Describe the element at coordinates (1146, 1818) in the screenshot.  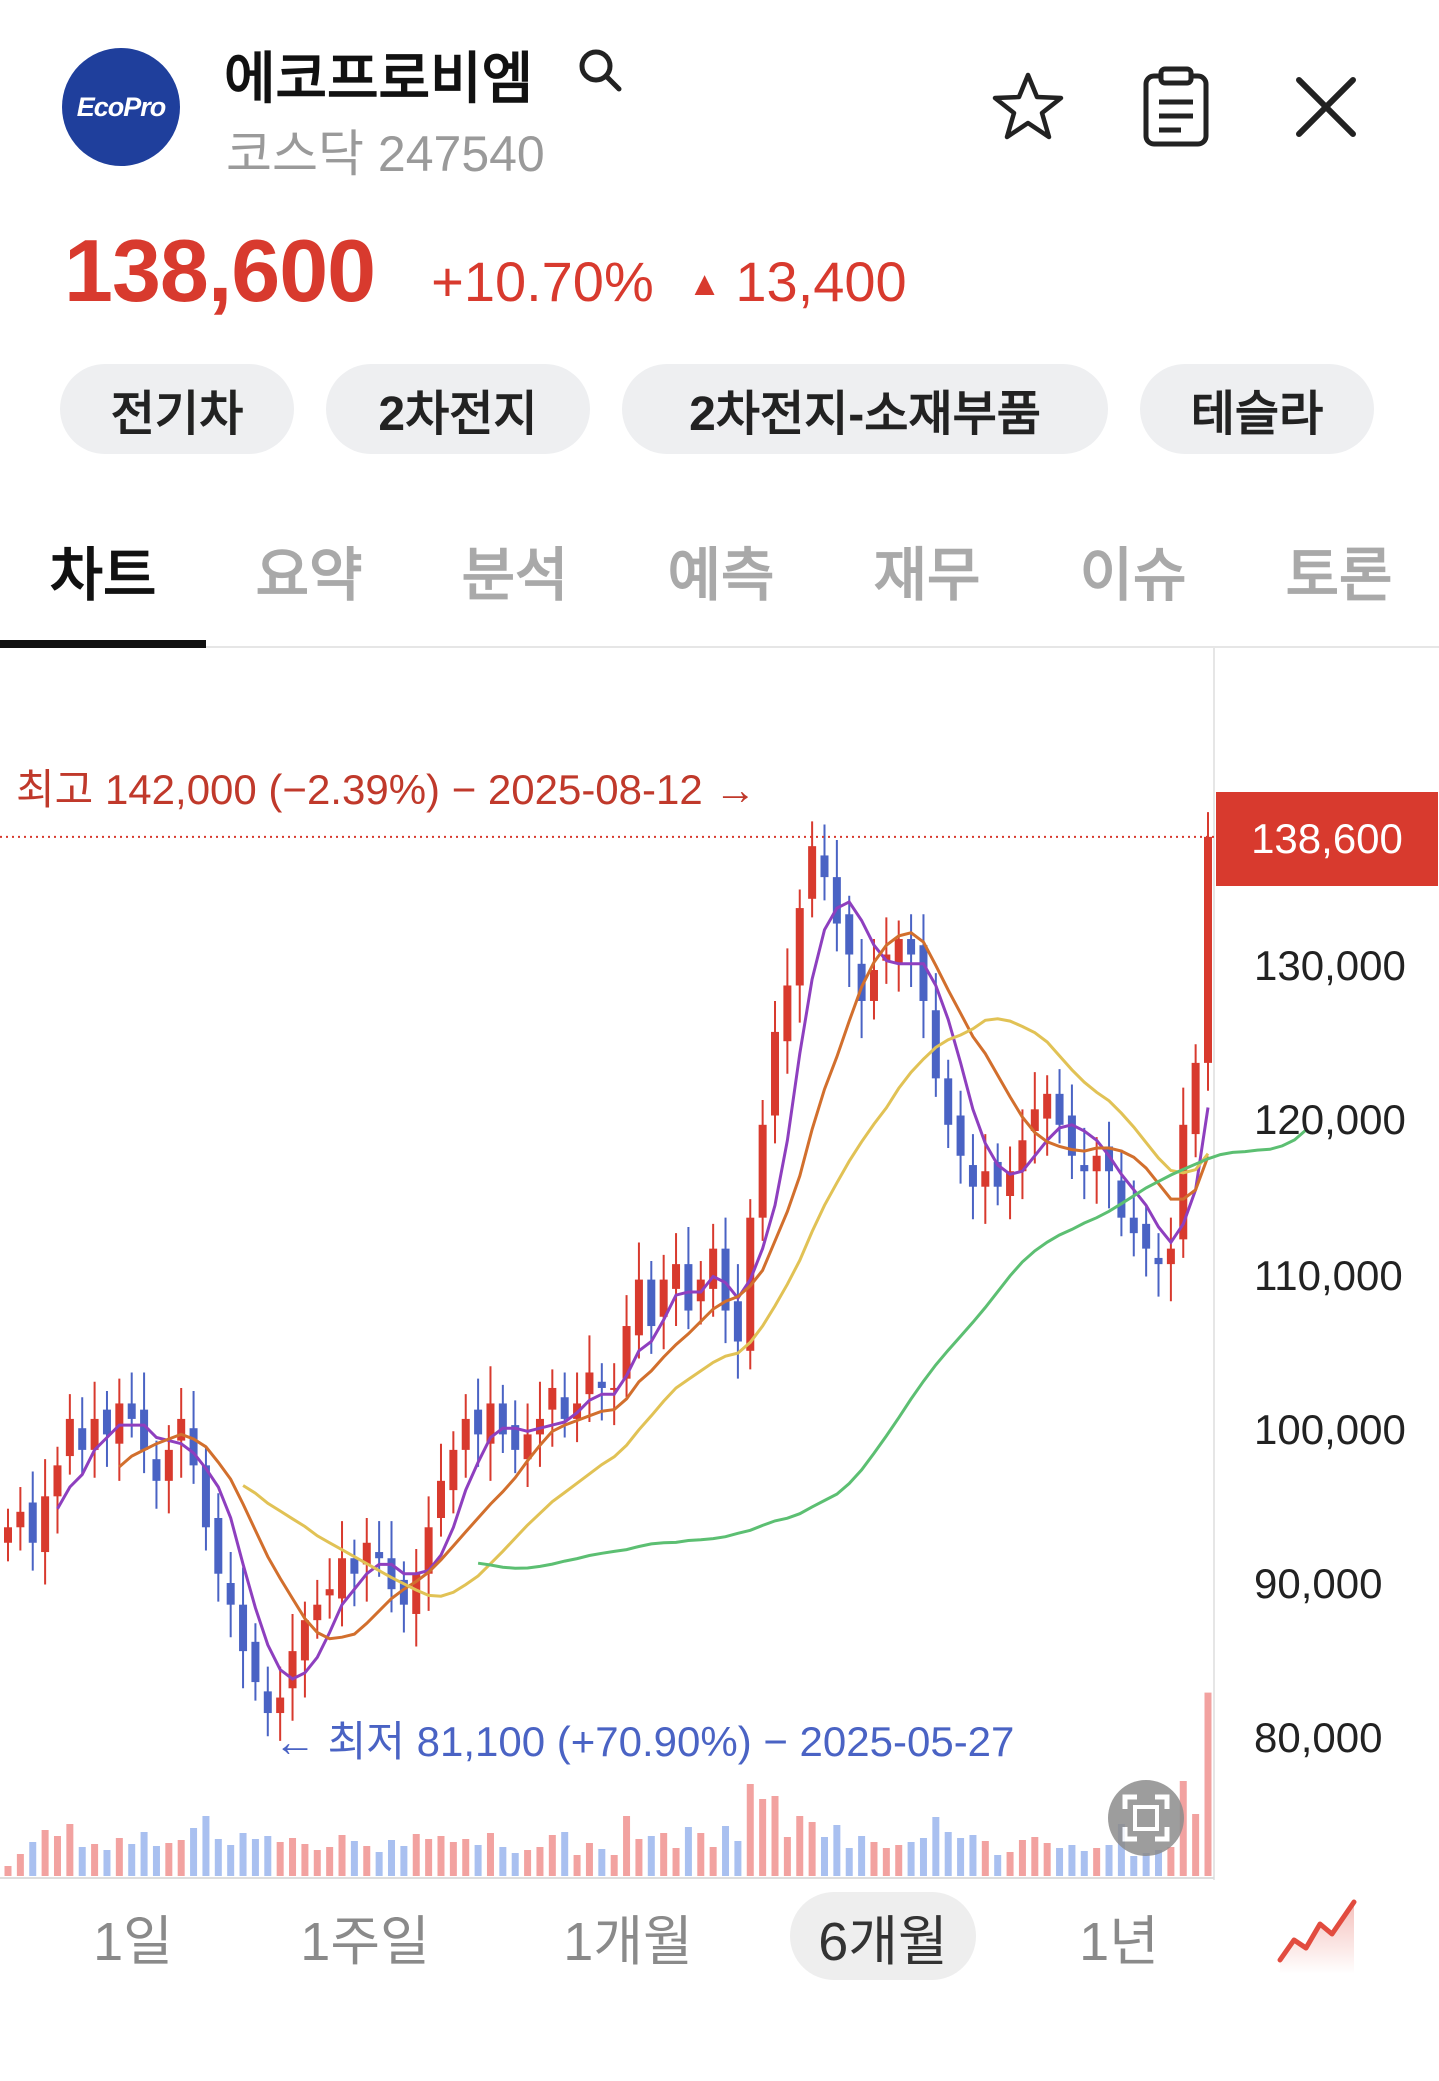
I see `fullscreen-icon` at that location.